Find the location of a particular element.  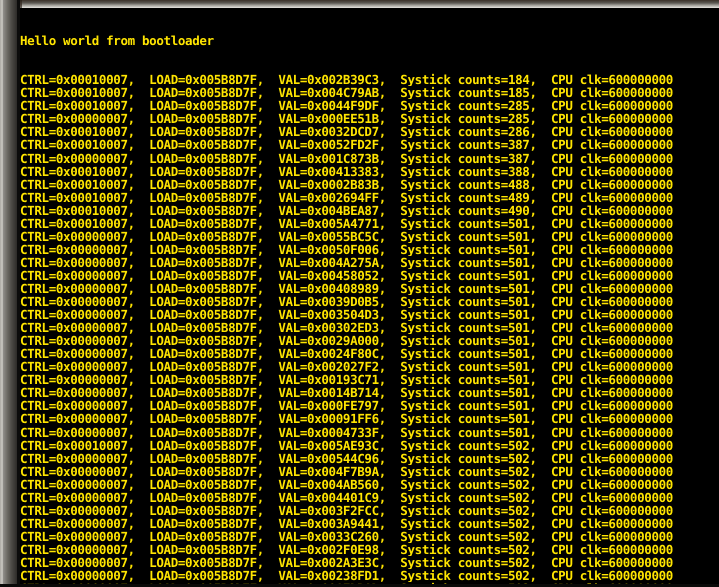

window-bottom-edge is located at coordinates (359, 585).